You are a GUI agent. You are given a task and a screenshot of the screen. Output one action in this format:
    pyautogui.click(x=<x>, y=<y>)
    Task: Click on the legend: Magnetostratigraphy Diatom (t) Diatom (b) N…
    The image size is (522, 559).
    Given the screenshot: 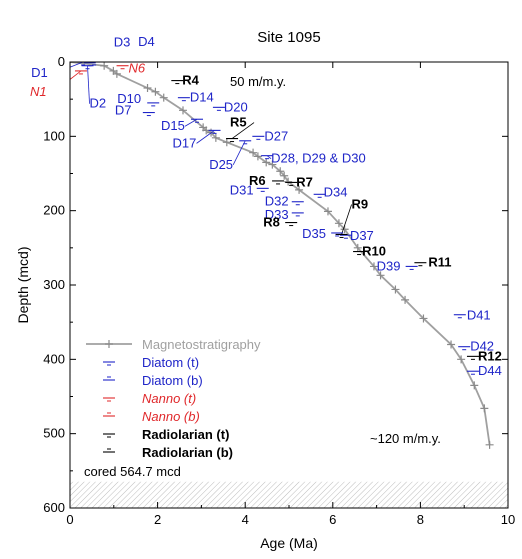 What is the action you would take?
    pyautogui.click(x=173, y=398)
    